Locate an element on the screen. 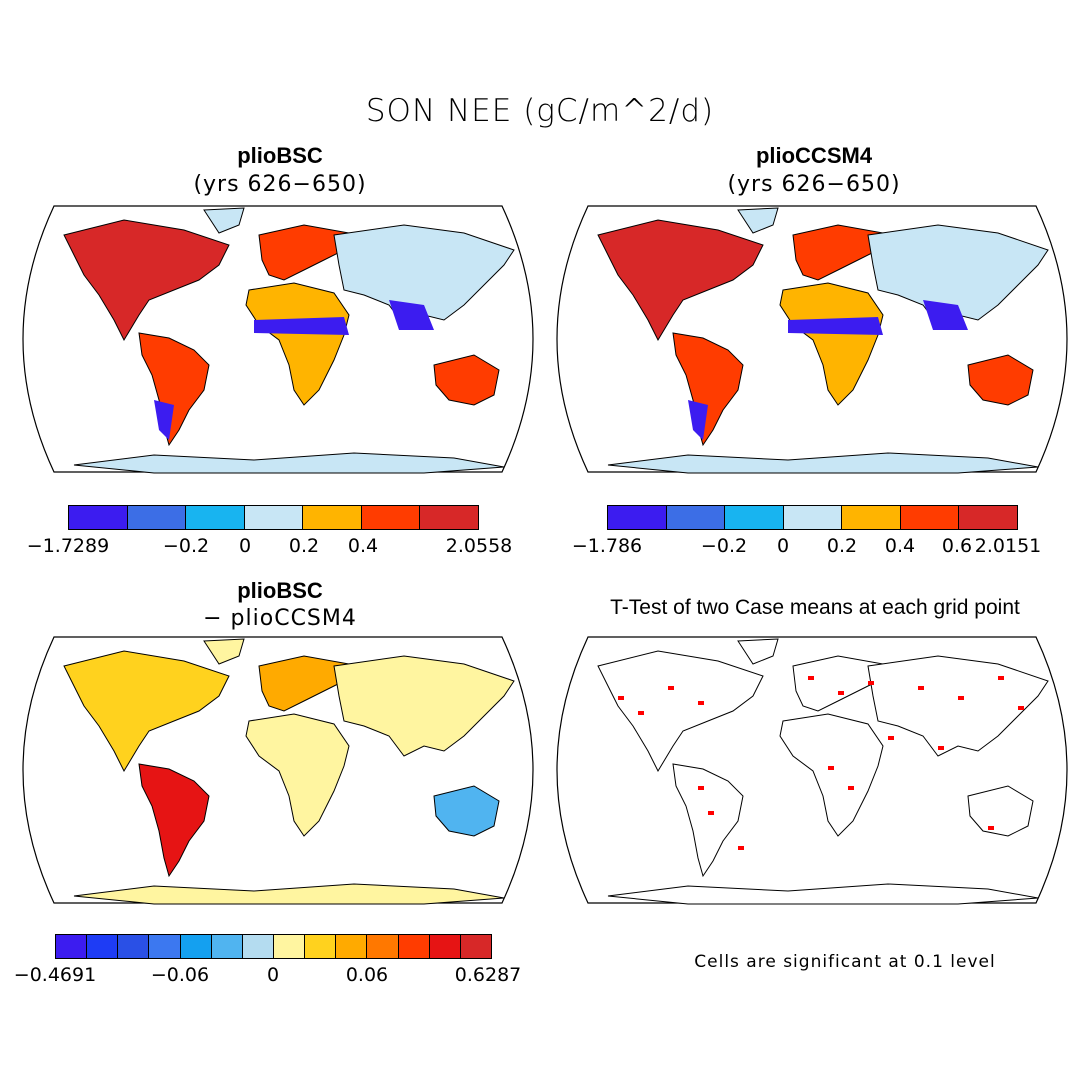 The image size is (1080, 1080). panel-2-tick: 2.0151 is located at coordinates (1008, 546).